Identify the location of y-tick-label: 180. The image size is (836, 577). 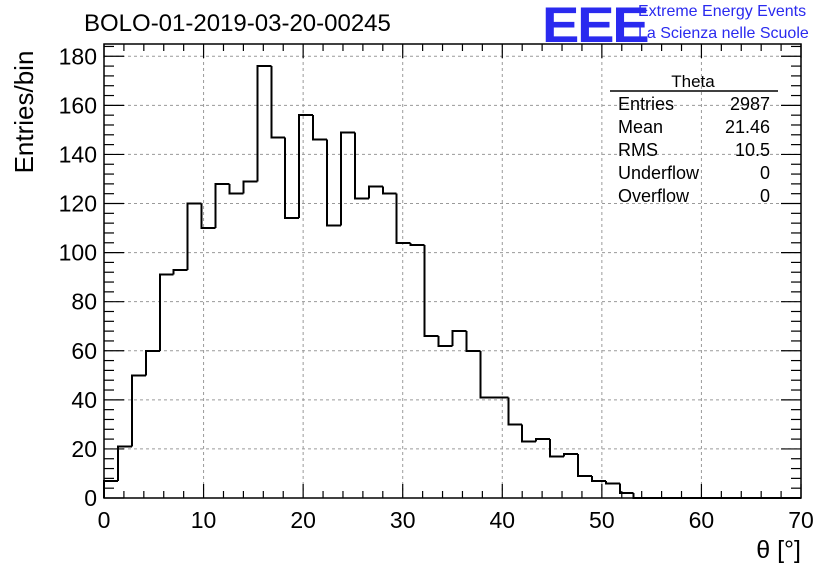
(78, 56).